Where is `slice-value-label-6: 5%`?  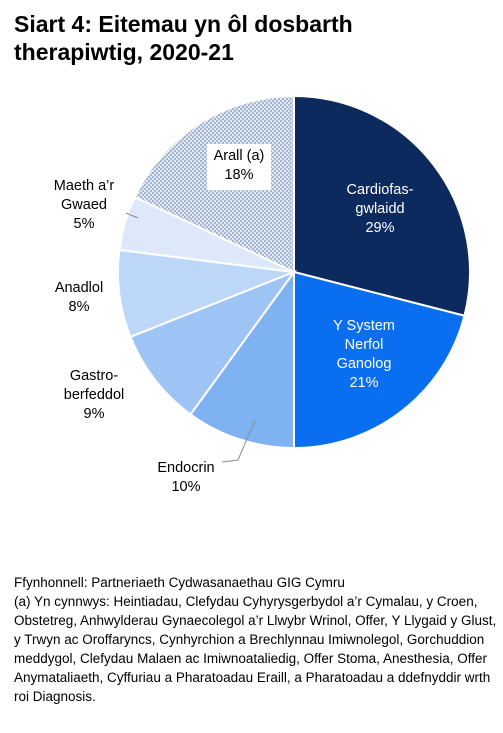
slice-value-label-6: 5% is located at coordinates (84, 224).